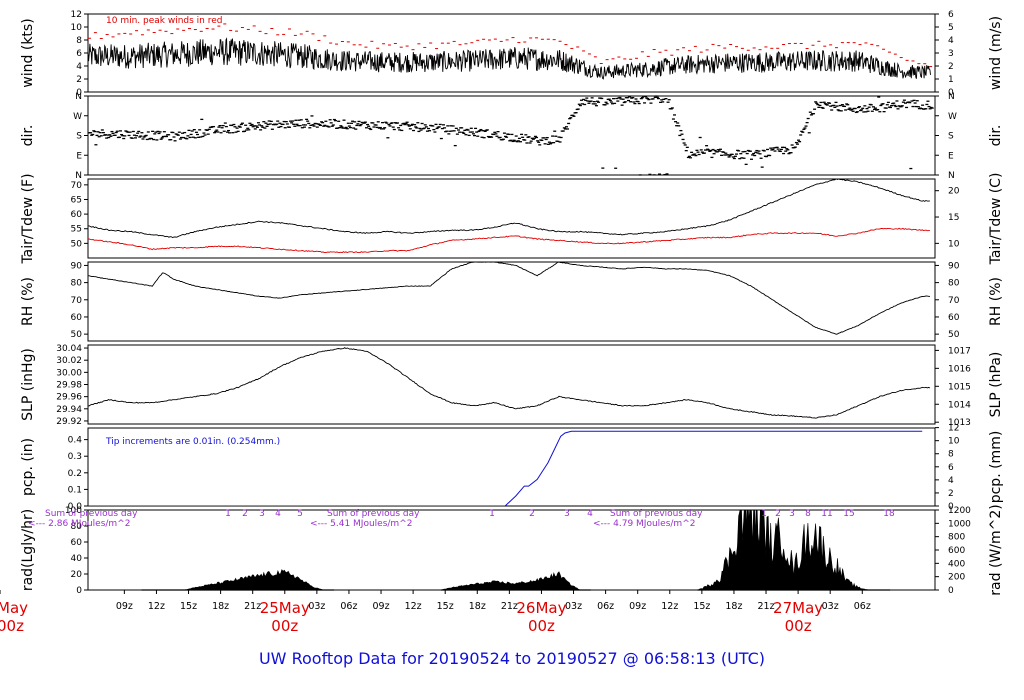 This screenshot has width=1024, height=700. What do you see at coordinates (951, 455) in the screenshot?
I see `right-tick-label: 8` at bounding box center [951, 455].